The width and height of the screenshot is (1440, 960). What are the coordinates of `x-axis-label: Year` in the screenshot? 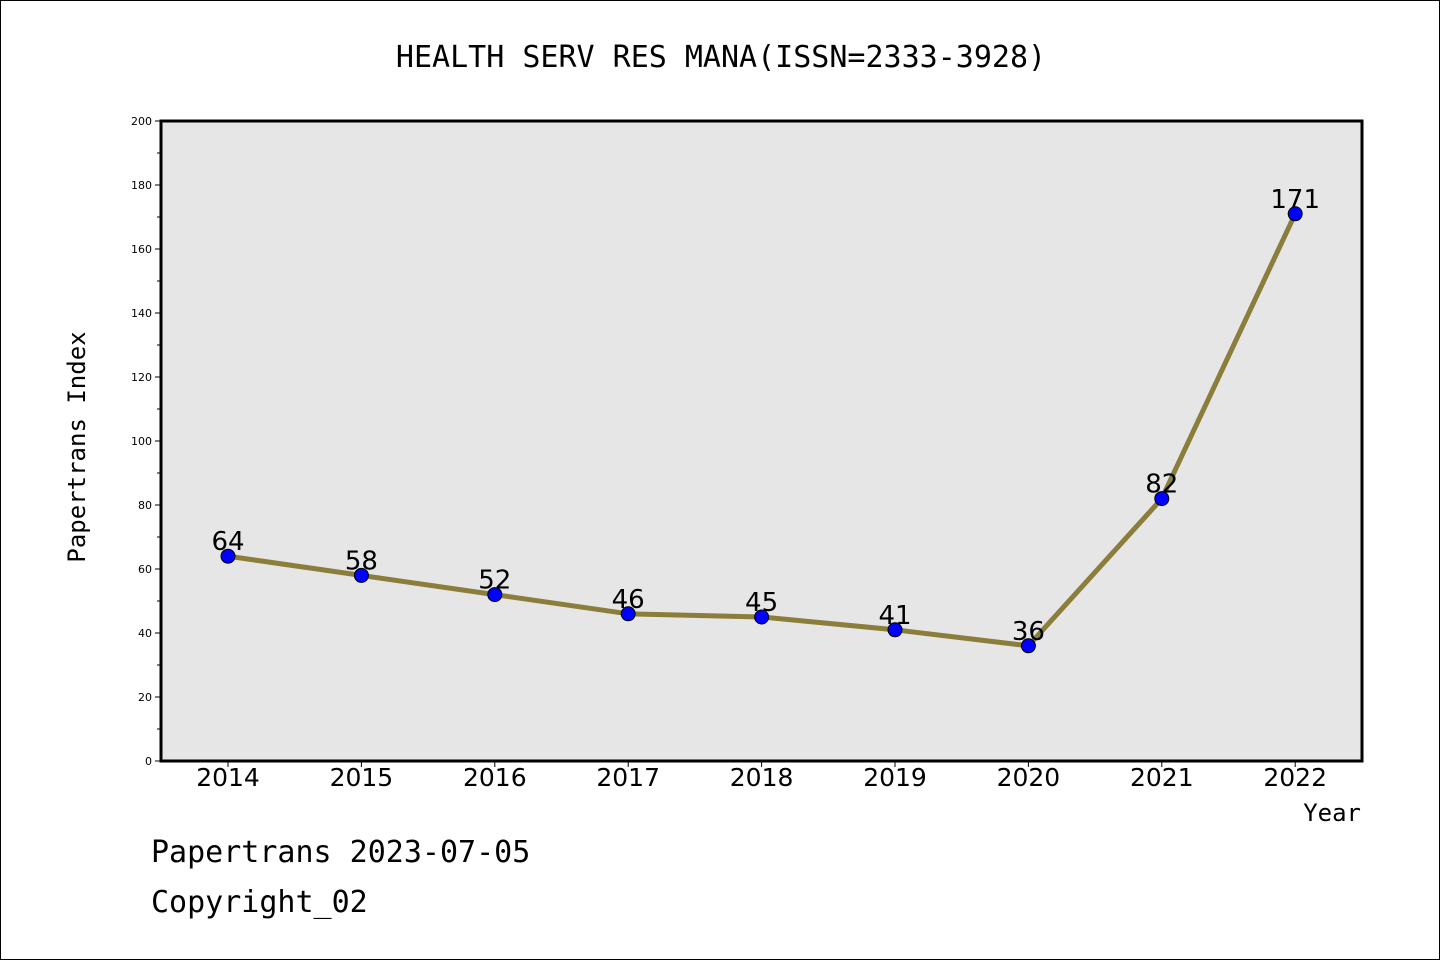 It's located at (1332, 813).